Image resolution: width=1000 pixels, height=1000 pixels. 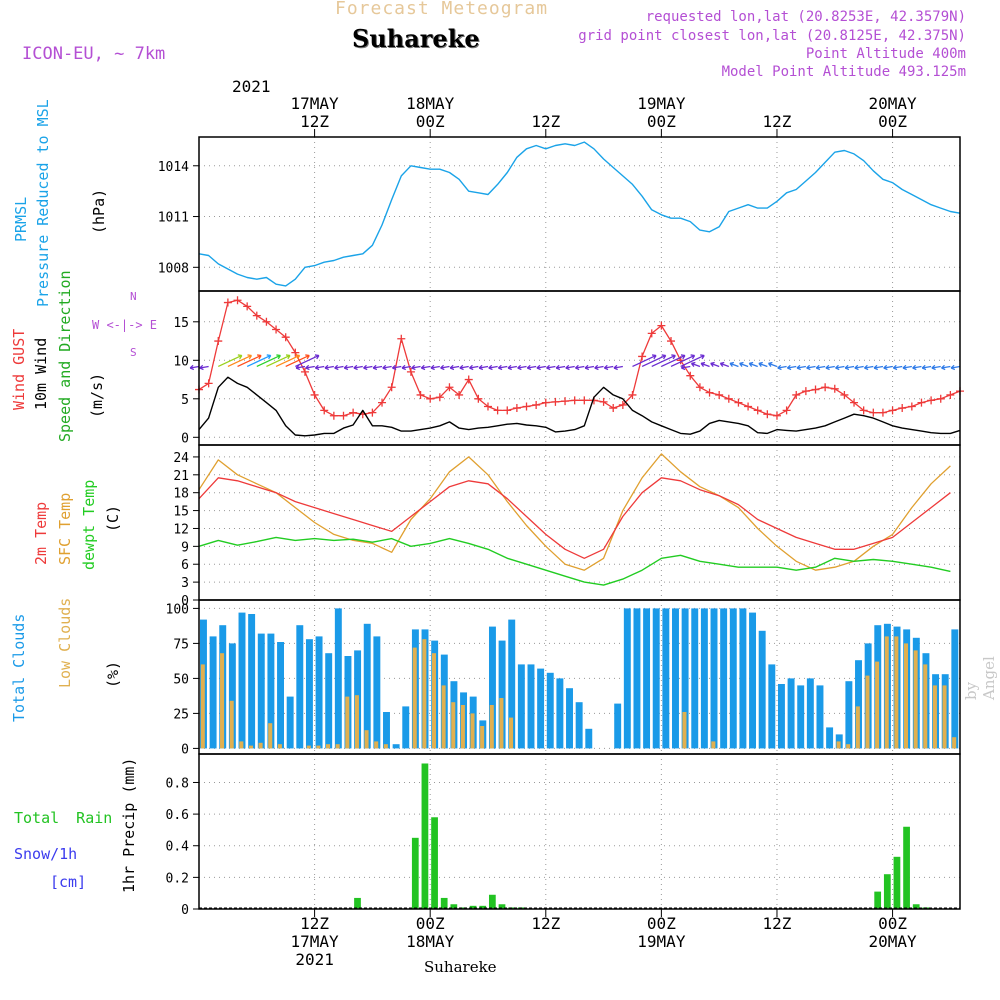 I want to click on top-time-label: 17MAY, so click(x=315, y=103).